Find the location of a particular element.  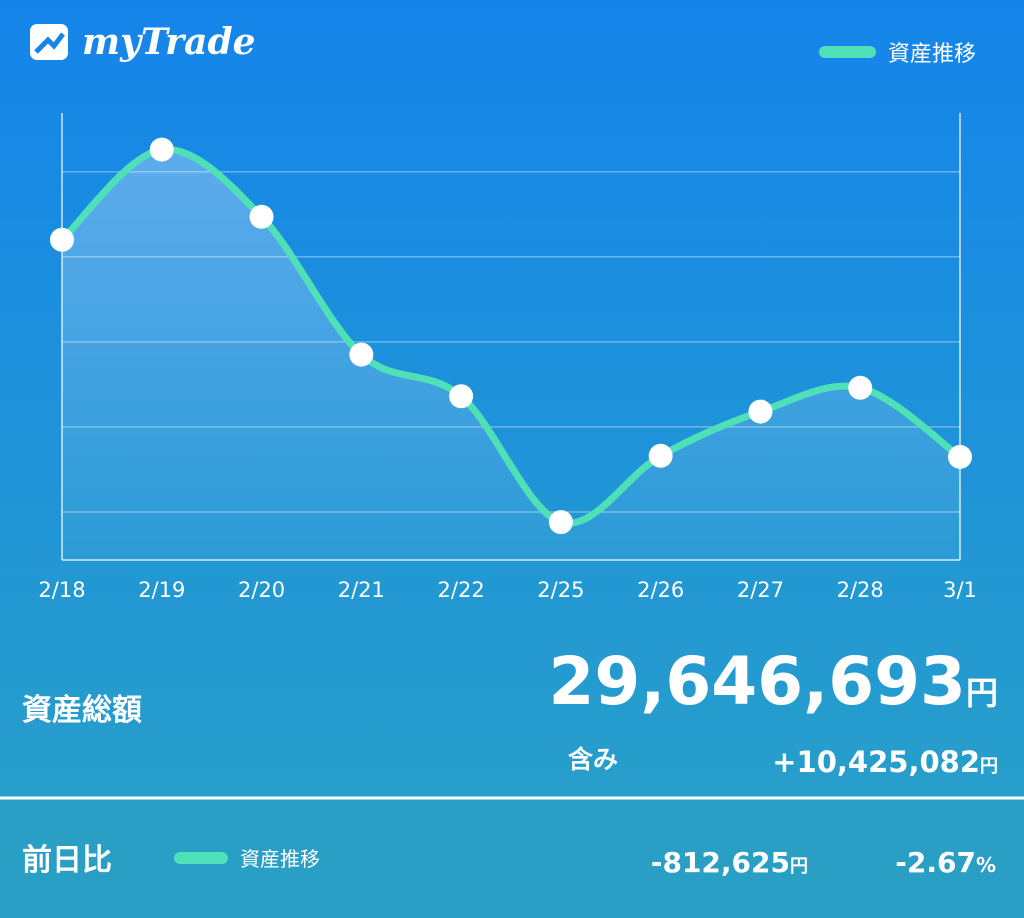

change-value: -812,625円 is located at coordinates (729, 862).